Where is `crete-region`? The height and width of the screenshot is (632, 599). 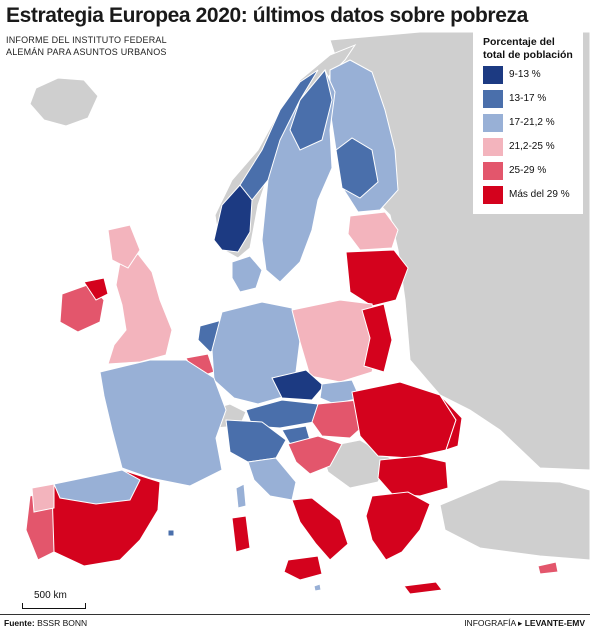
crete-region is located at coordinates (423, 588).